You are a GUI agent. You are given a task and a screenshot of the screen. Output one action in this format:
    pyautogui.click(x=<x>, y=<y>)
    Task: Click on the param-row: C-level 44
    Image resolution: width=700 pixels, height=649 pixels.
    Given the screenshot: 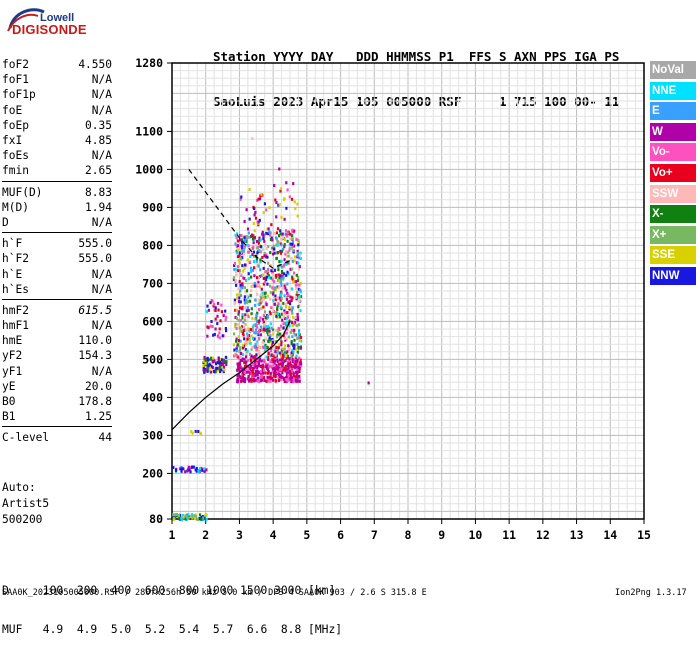 What is the action you would take?
    pyautogui.click(x=57, y=437)
    